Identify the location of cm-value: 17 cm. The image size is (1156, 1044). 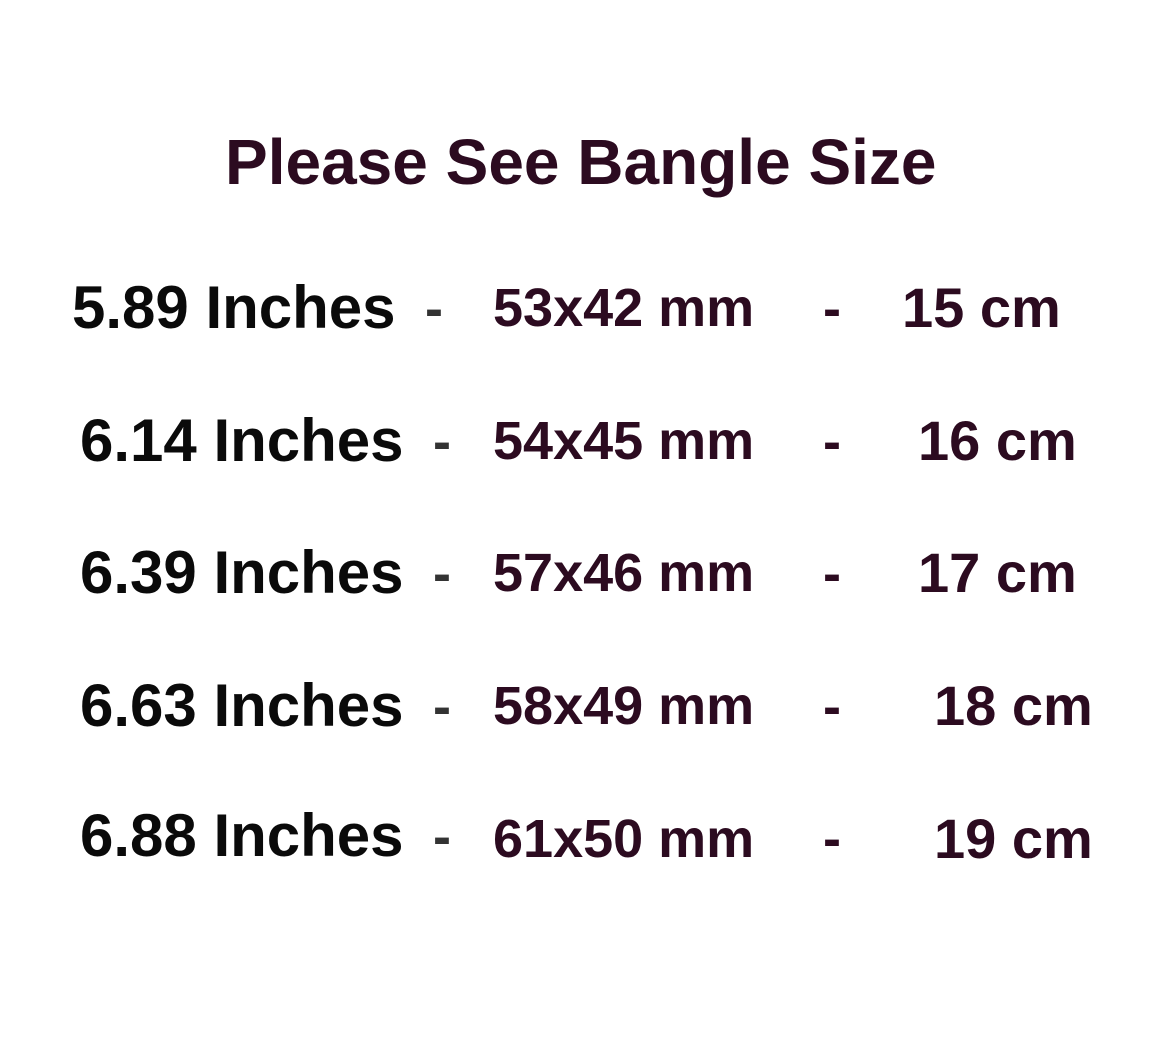
(997, 572).